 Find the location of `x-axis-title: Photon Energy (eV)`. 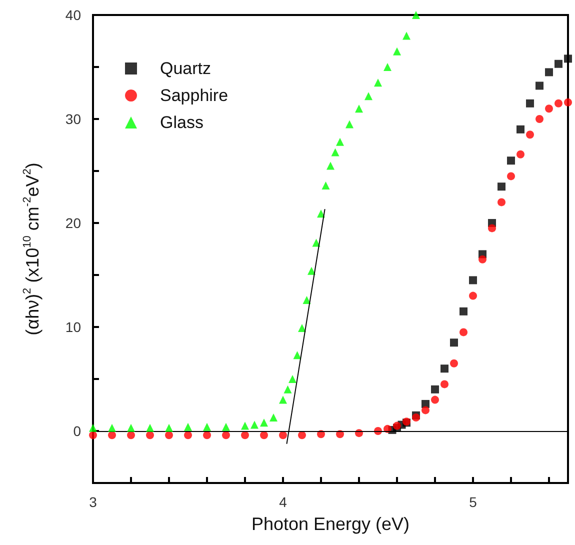

x-axis-title: Photon Energy (eV) is located at coordinates (330, 524).